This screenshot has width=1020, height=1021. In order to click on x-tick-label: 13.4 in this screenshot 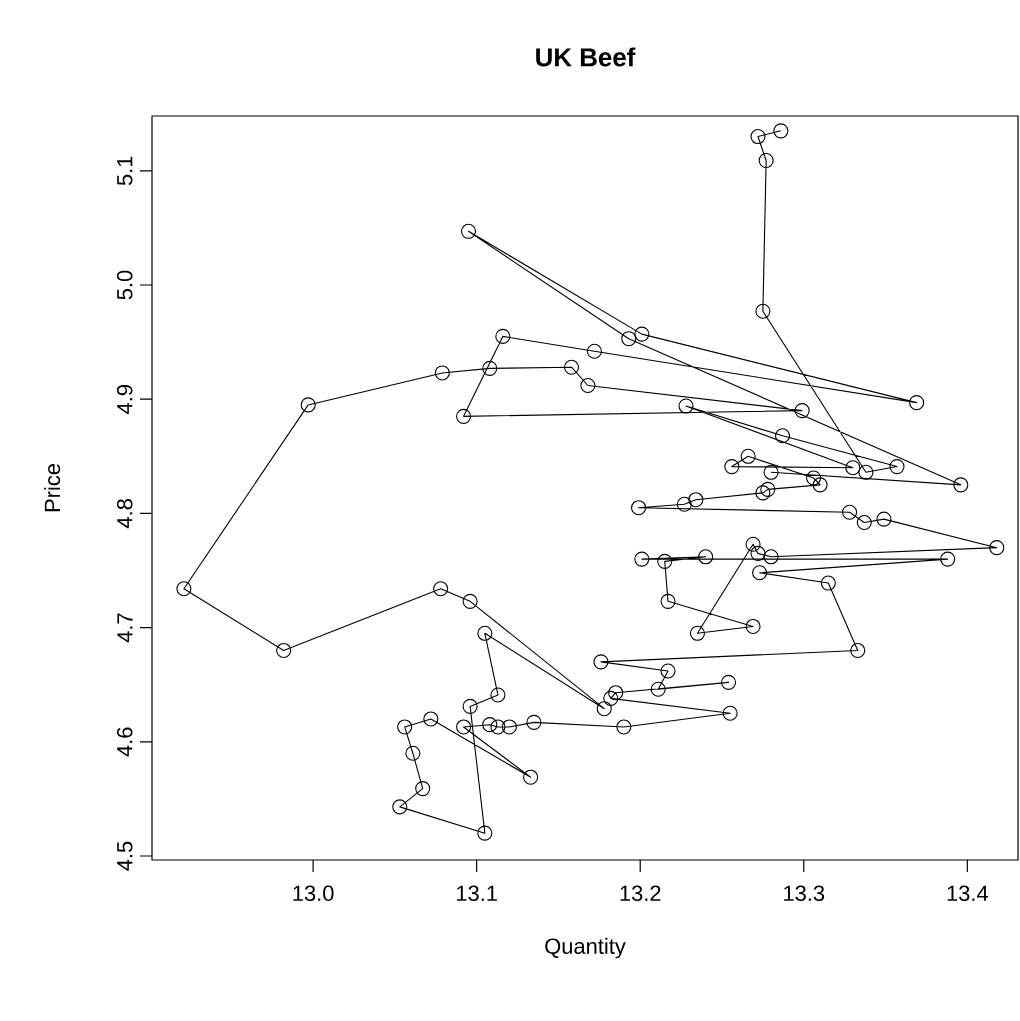, I will do `click(968, 893)`.